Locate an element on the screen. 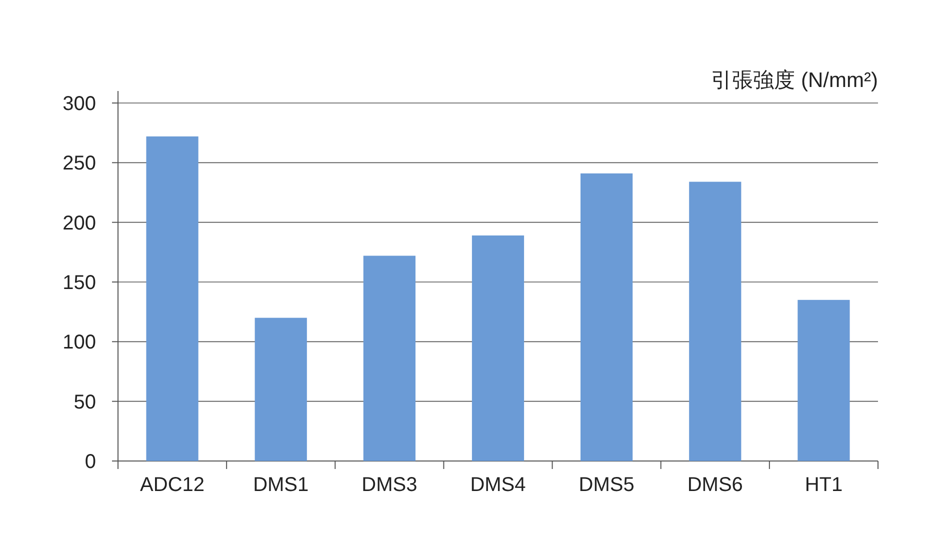 The image size is (934, 548). y-tick-label: 300 is located at coordinates (79, 104).